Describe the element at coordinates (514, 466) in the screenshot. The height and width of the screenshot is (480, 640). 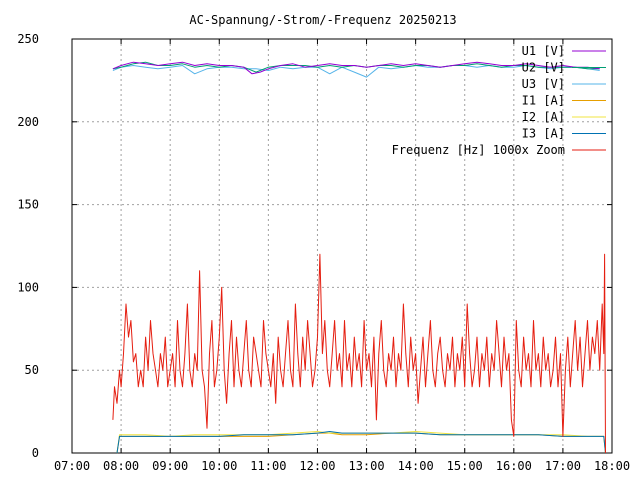
I see `x-tick-label: 16:00` at that location.